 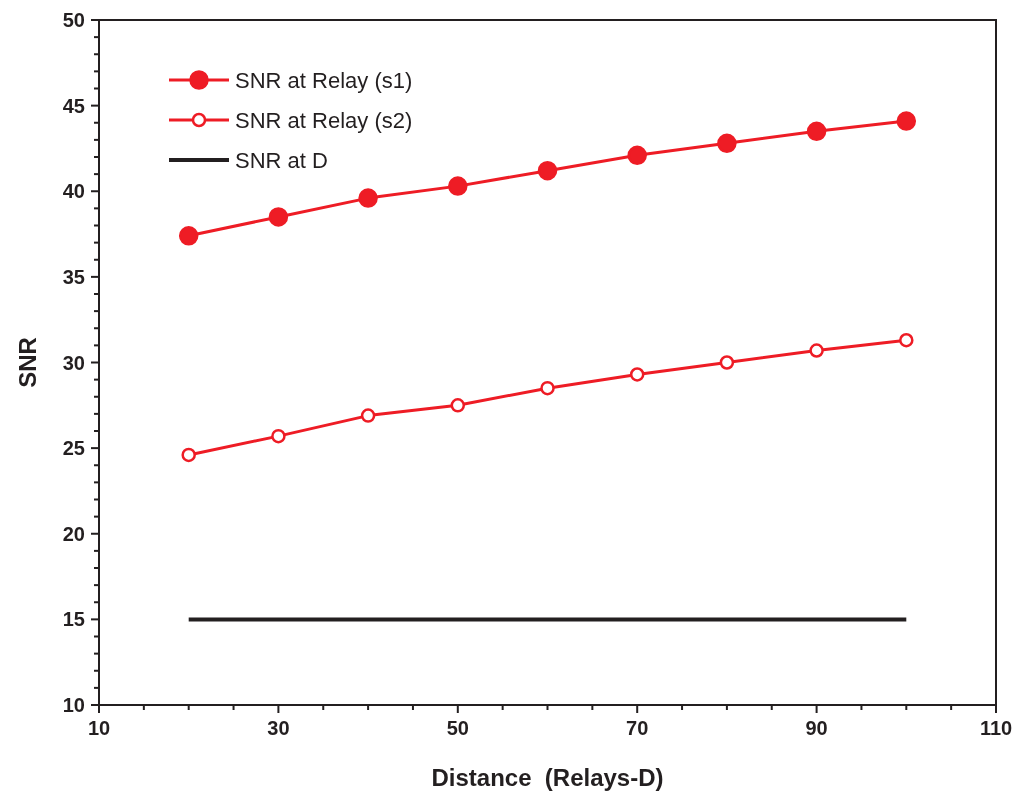 I want to click on y-tick-label: 35, so click(x=73, y=276).